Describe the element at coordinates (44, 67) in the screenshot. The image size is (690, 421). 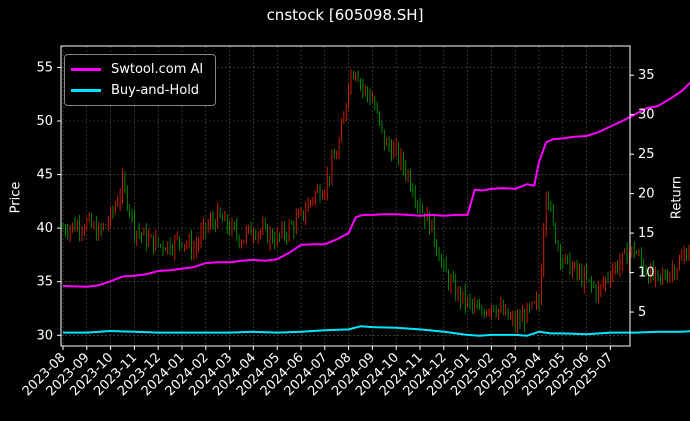
I see `y-tick-label-left: 55` at that location.